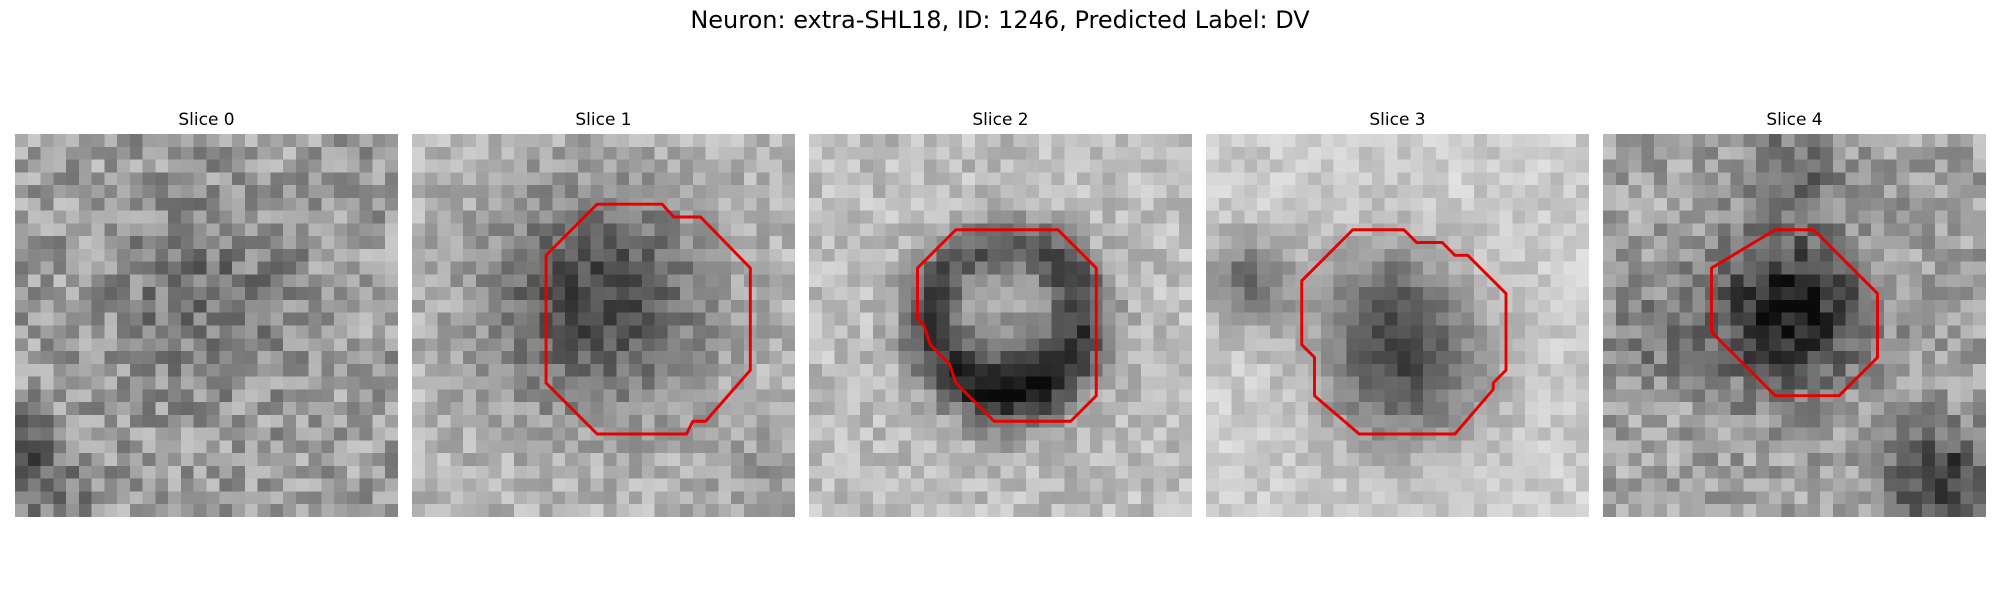 Image resolution: width=2000 pixels, height=600 pixels. What do you see at coordinates (1397, 120) in the screenshot?
I see `slice-title: Slice 3` at bounding box center [1397, 120].